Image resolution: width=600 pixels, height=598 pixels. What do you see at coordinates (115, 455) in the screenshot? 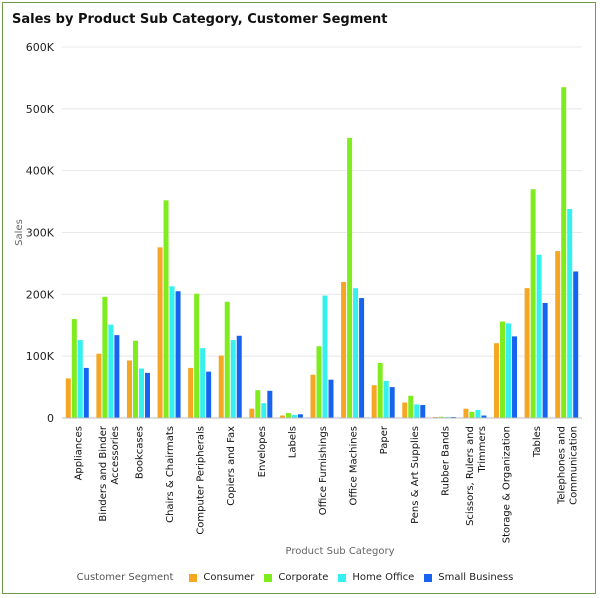
I see `x-tick-label: Accessories` at bounding box center [115, 455].